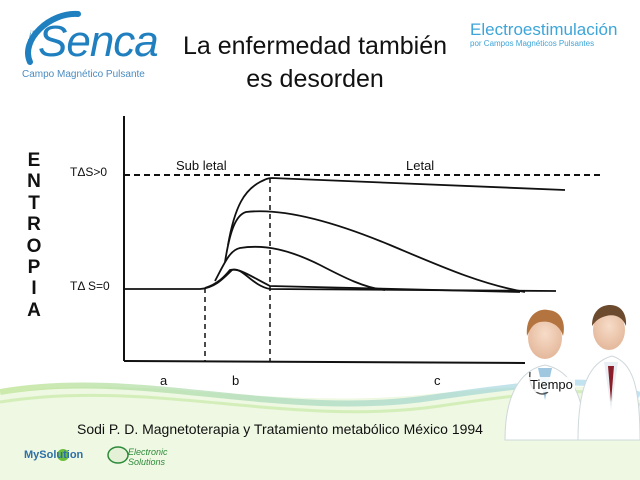 The height and width of the screenshot is (480, 640). What do you see at coordinates (148, 452) in the screenshot?
I see `electronic-word: Electronic` at bounding box center [148, 452].